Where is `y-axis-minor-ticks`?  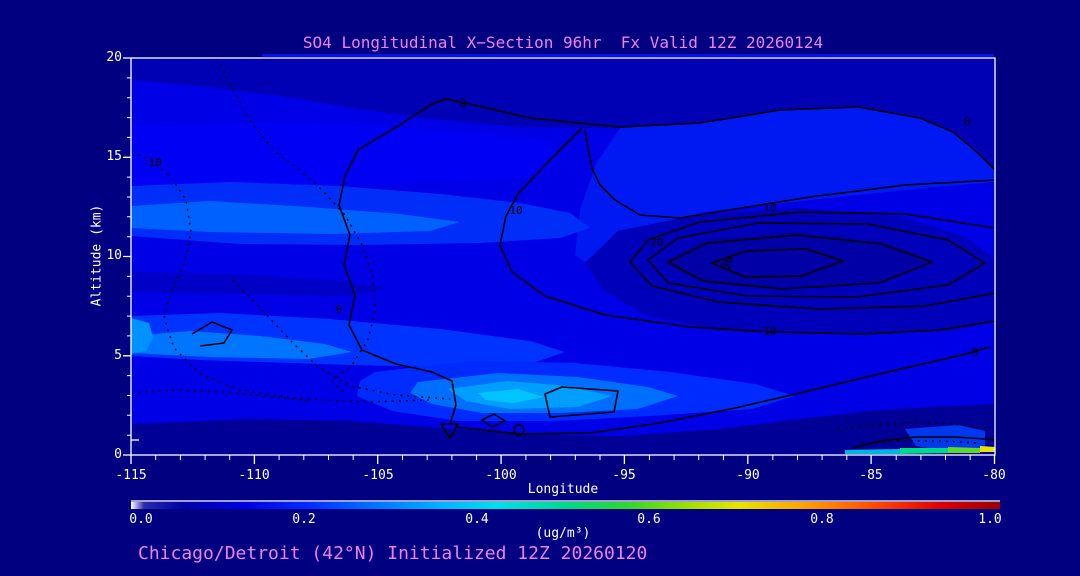 y-axis-minor-ticks is located at coordinates (129, 256).